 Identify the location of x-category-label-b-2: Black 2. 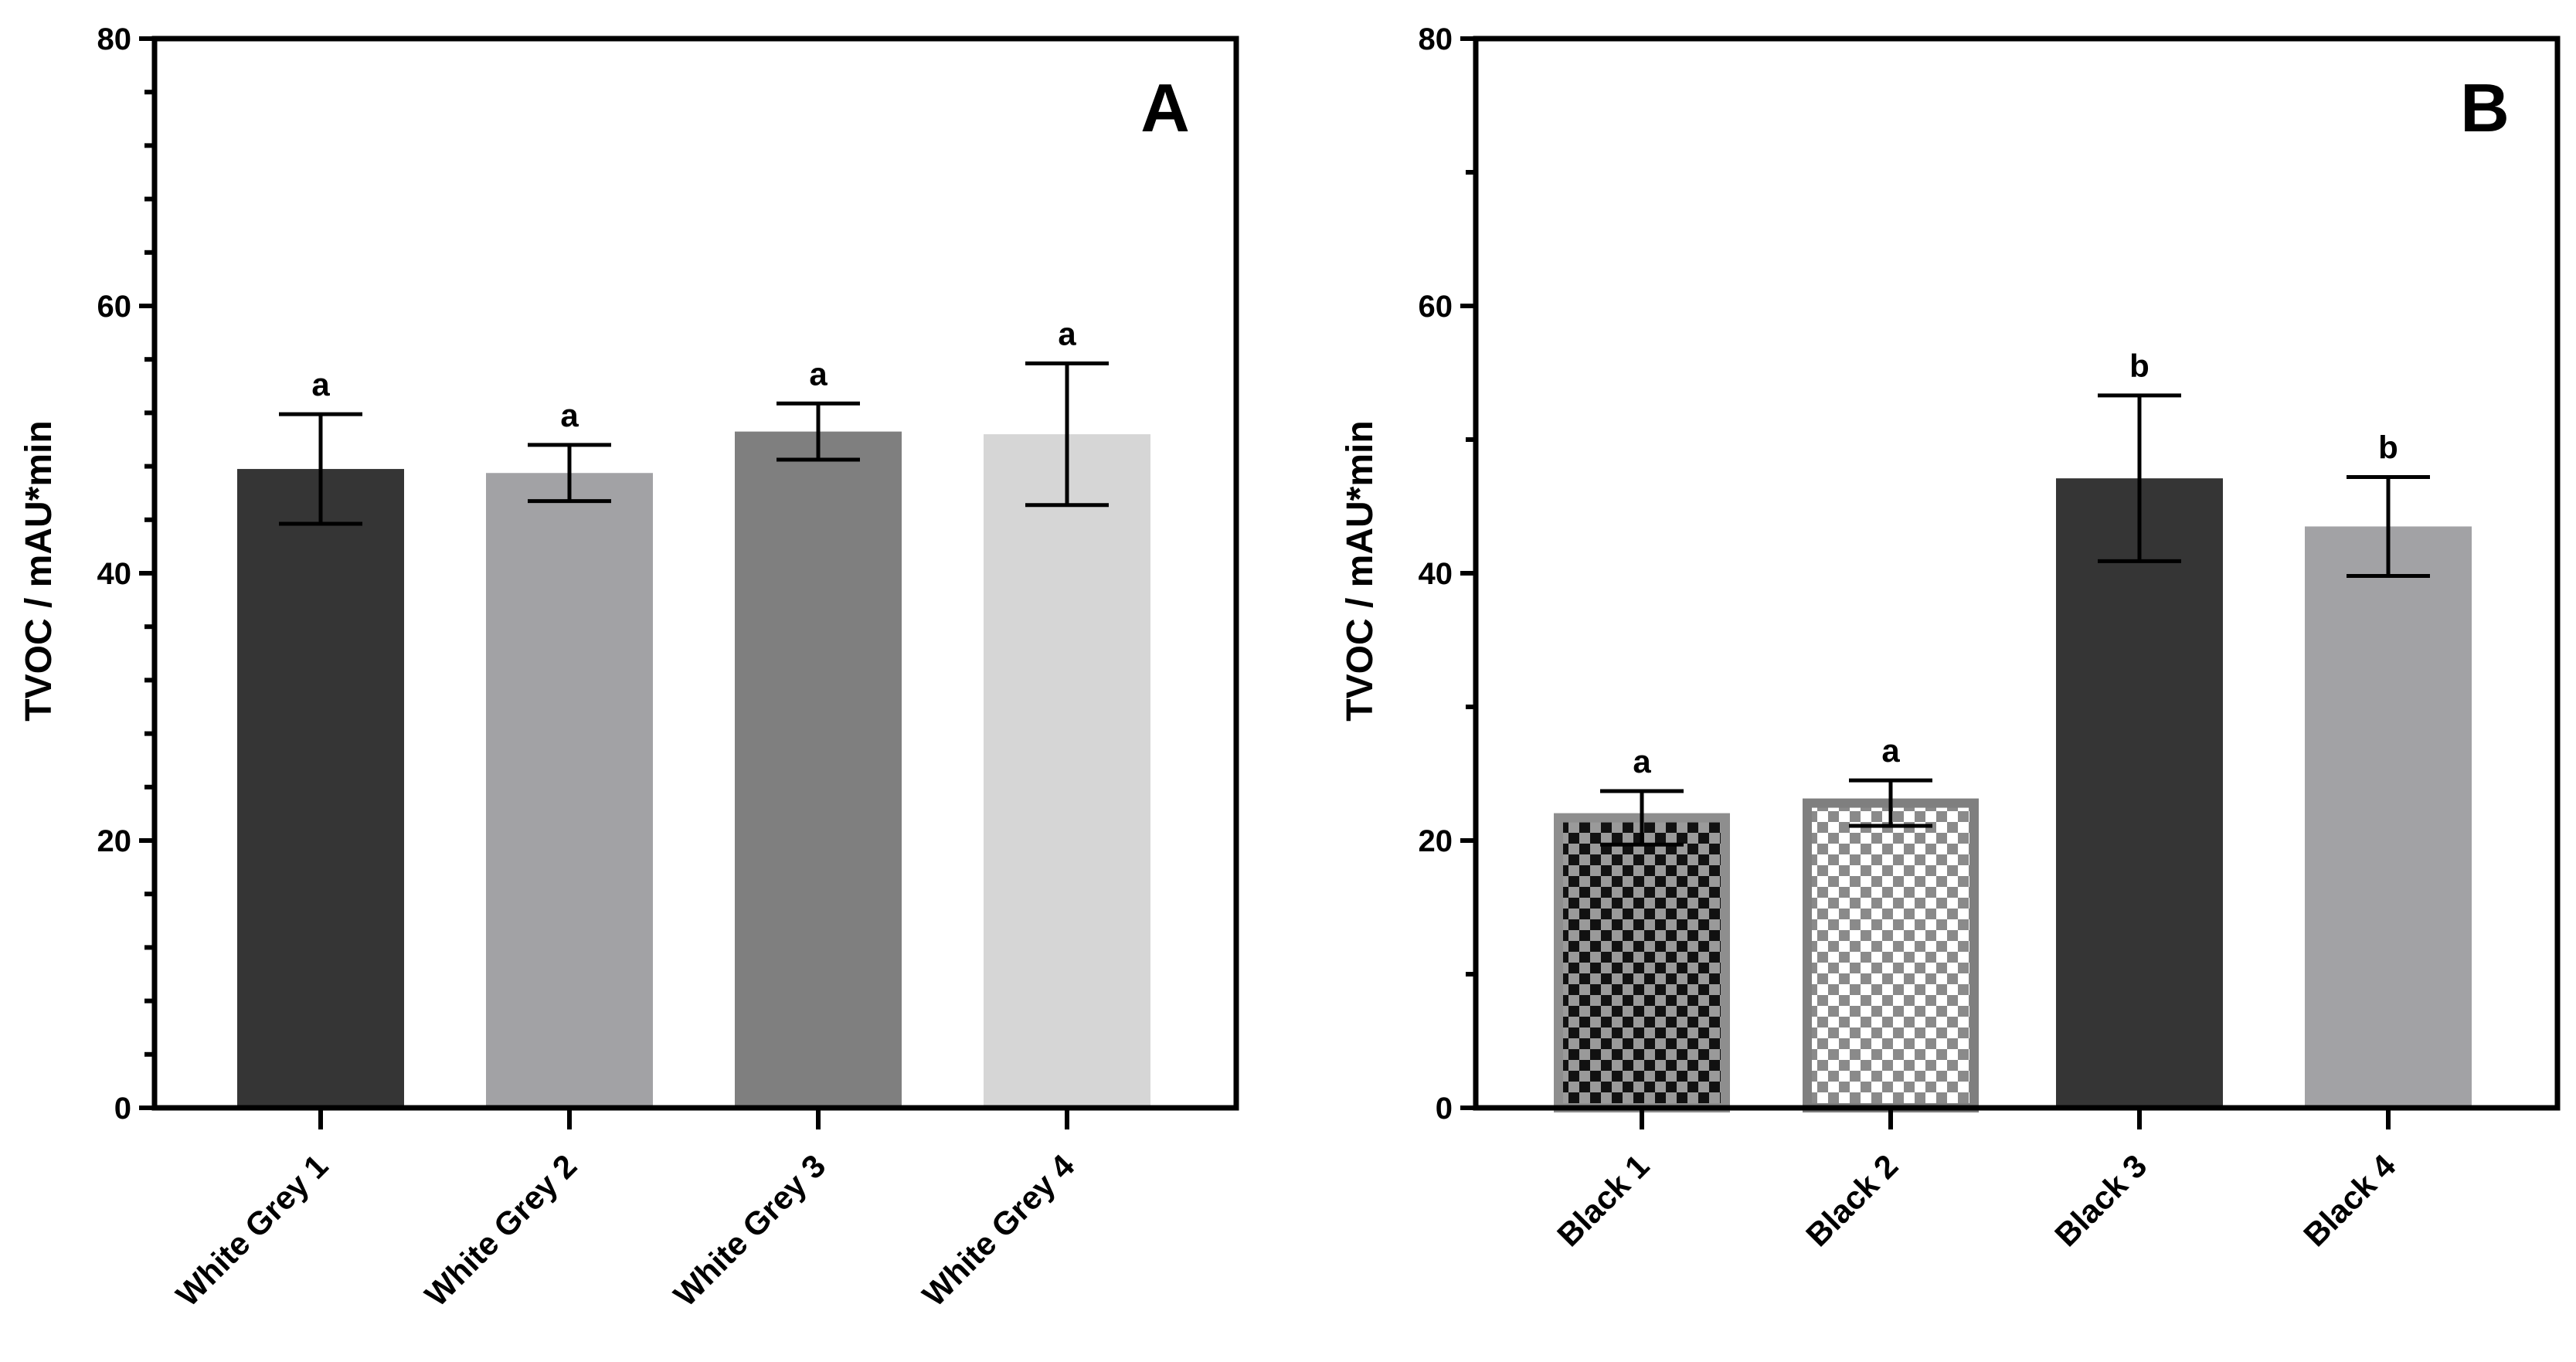
(1852, 1200).